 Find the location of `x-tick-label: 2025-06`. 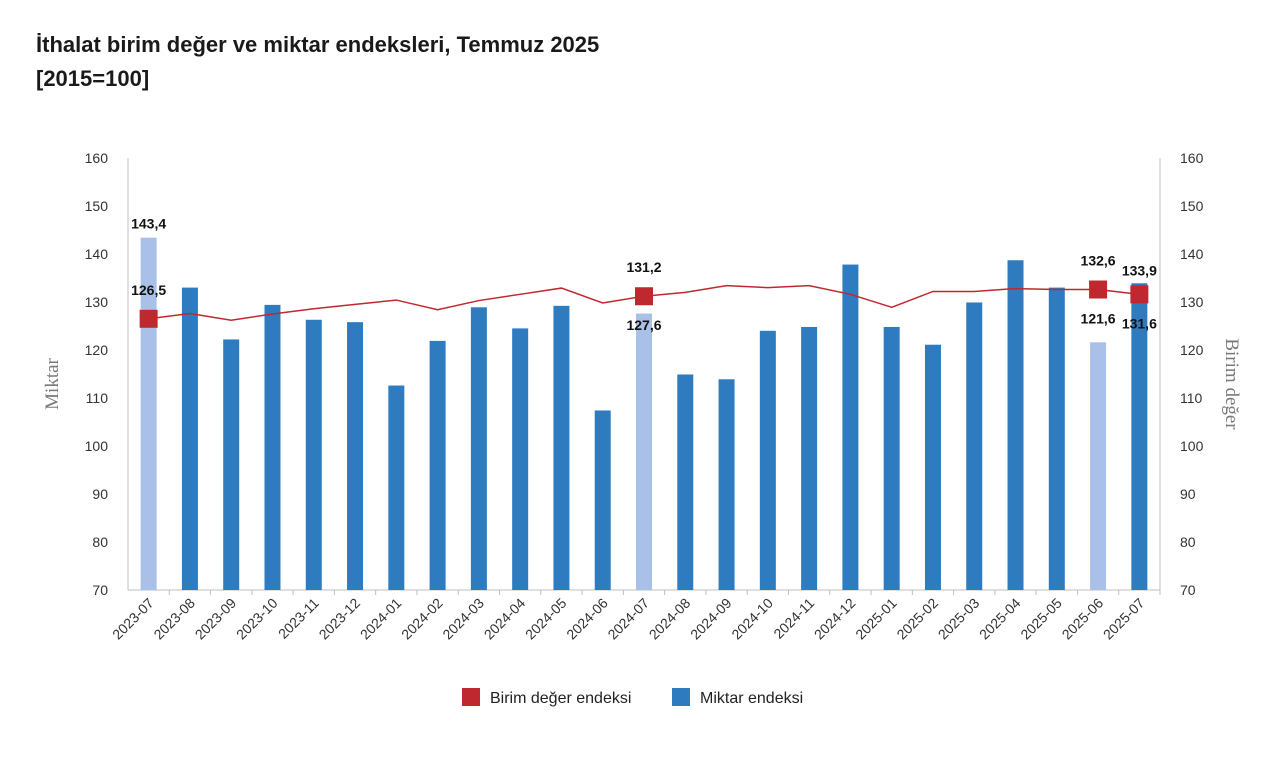

x-tick-label: 2025-06 is located at coordinates (1083, 619).